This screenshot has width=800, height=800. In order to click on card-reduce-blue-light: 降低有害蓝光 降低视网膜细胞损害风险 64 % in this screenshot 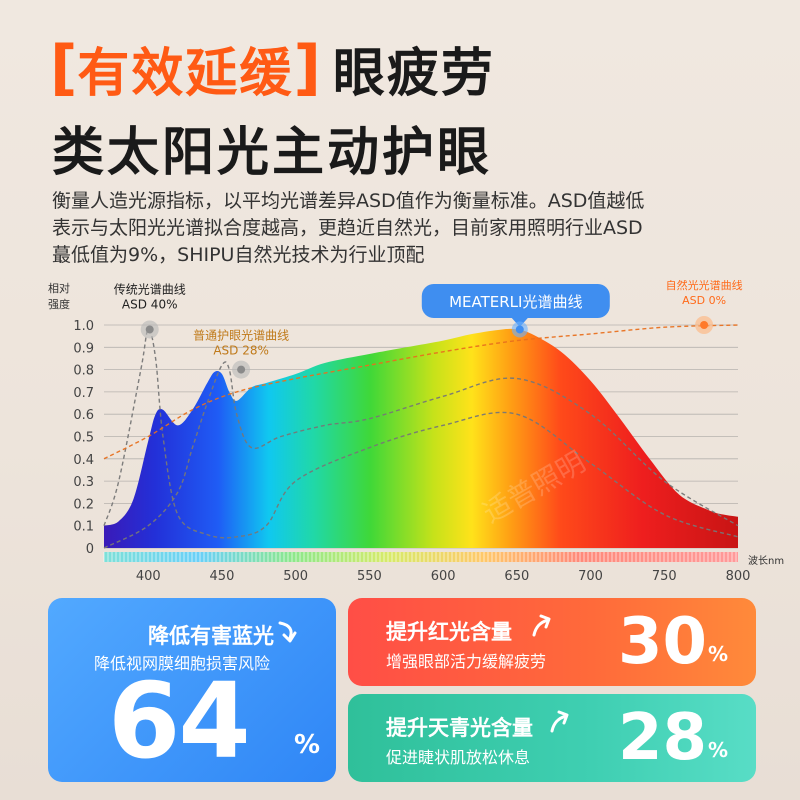, I will do `click(192, 690)`.